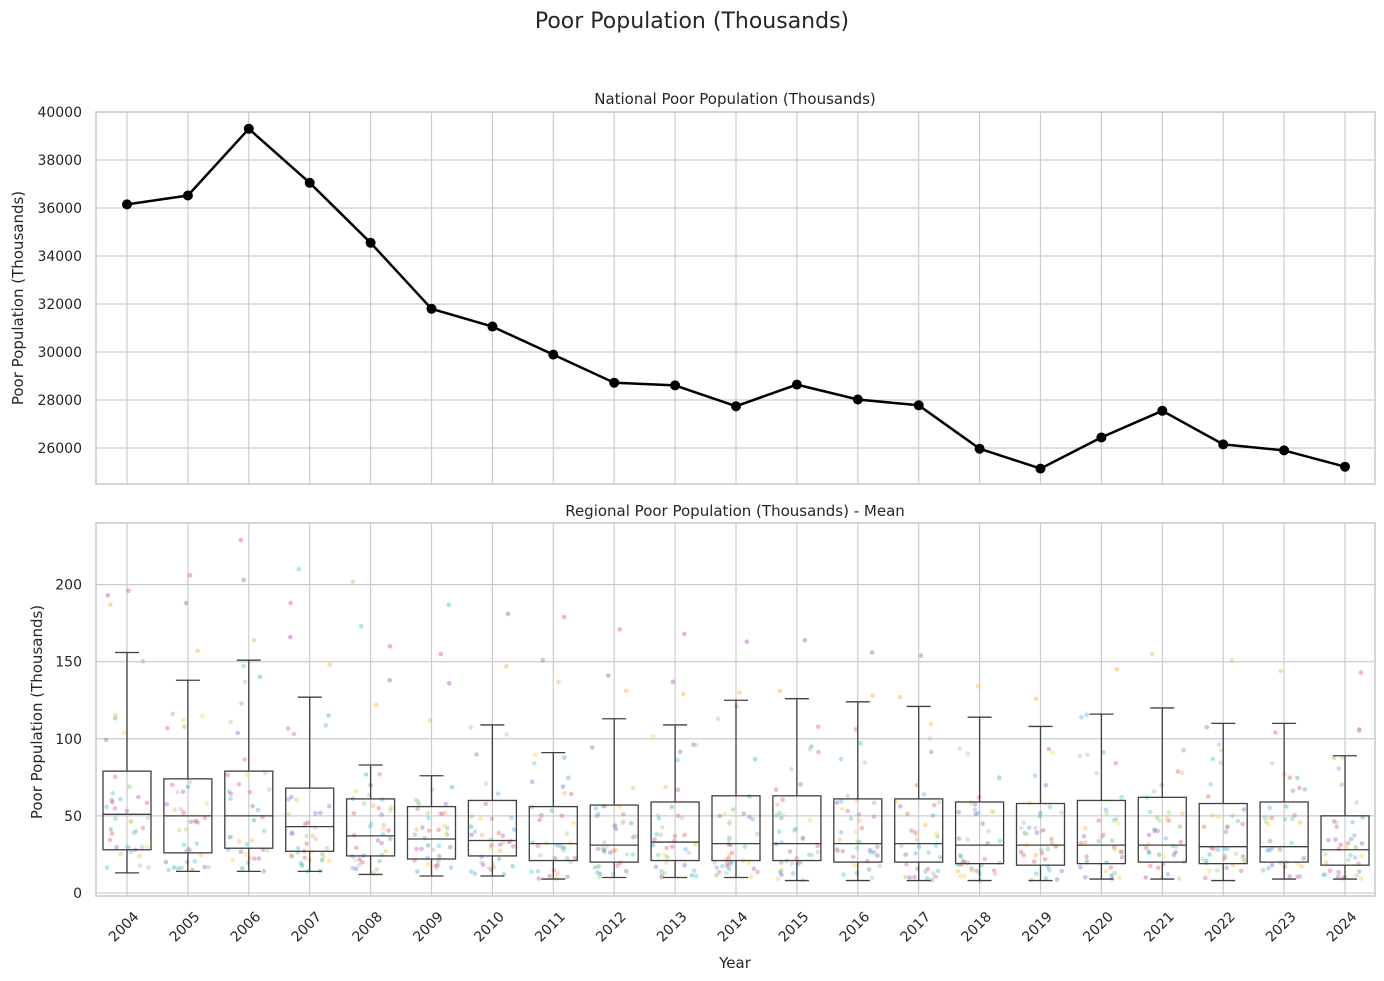  I want to click on box-body-2007, so click(310, 819).